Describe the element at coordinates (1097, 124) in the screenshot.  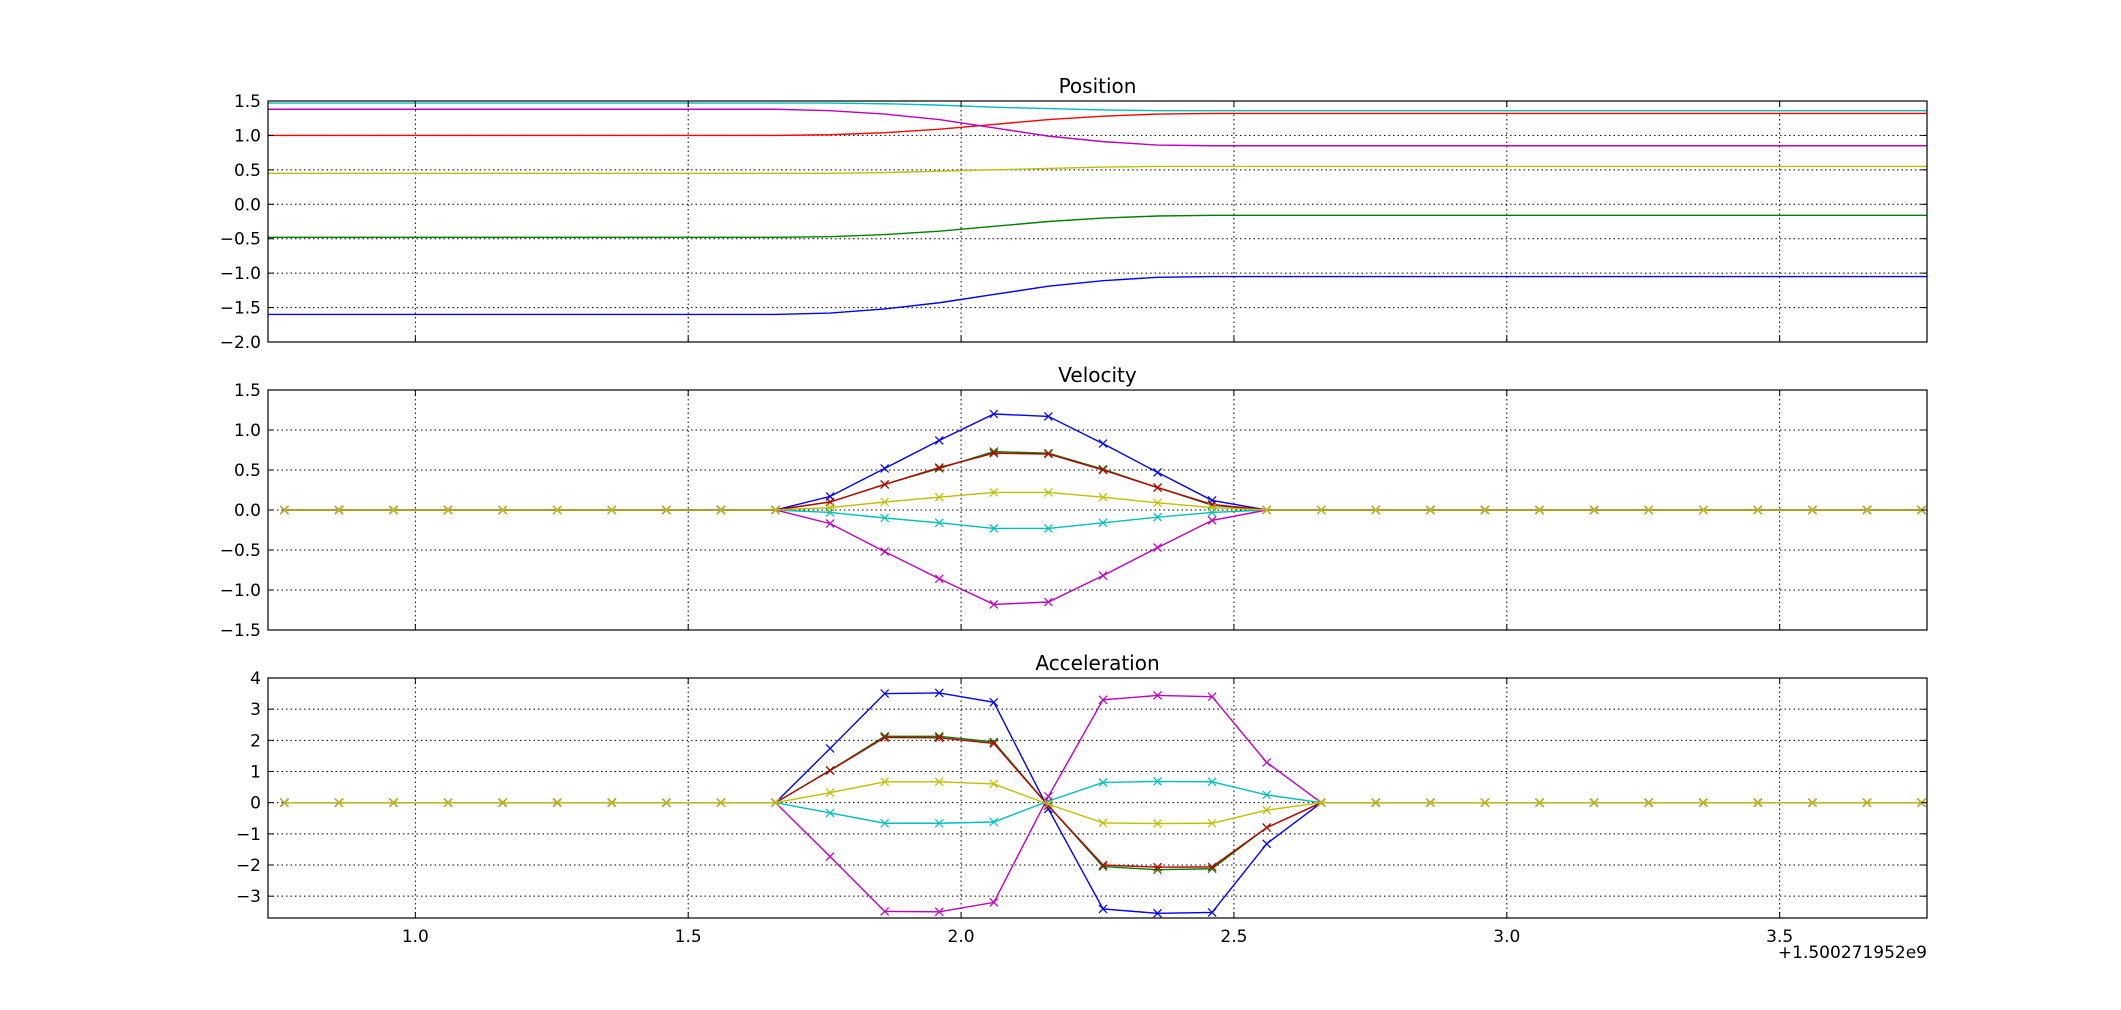
I see `position-series-3-line` at that location.